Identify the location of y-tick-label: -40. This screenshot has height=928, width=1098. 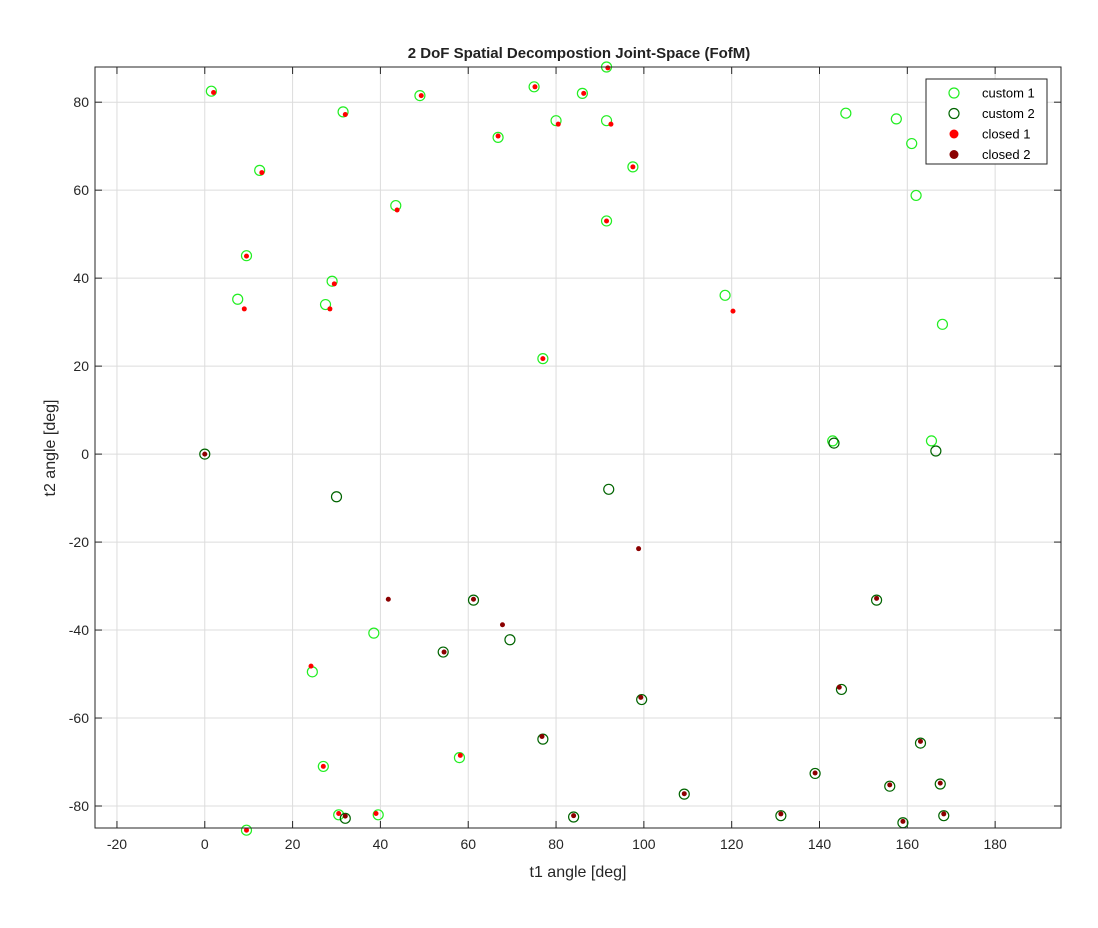
(79, 630).